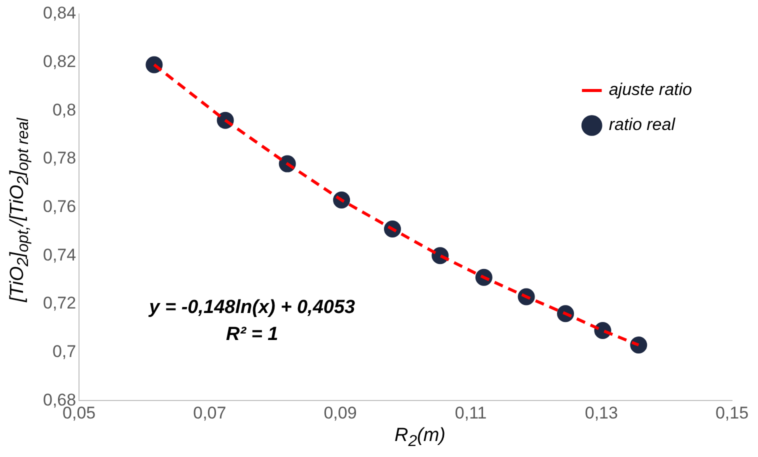 This screenshot has width=758, height=457. Describe the element at coordinates (59, 158) in the screenshot. I see `y-tick-label: 0,78` at that location.